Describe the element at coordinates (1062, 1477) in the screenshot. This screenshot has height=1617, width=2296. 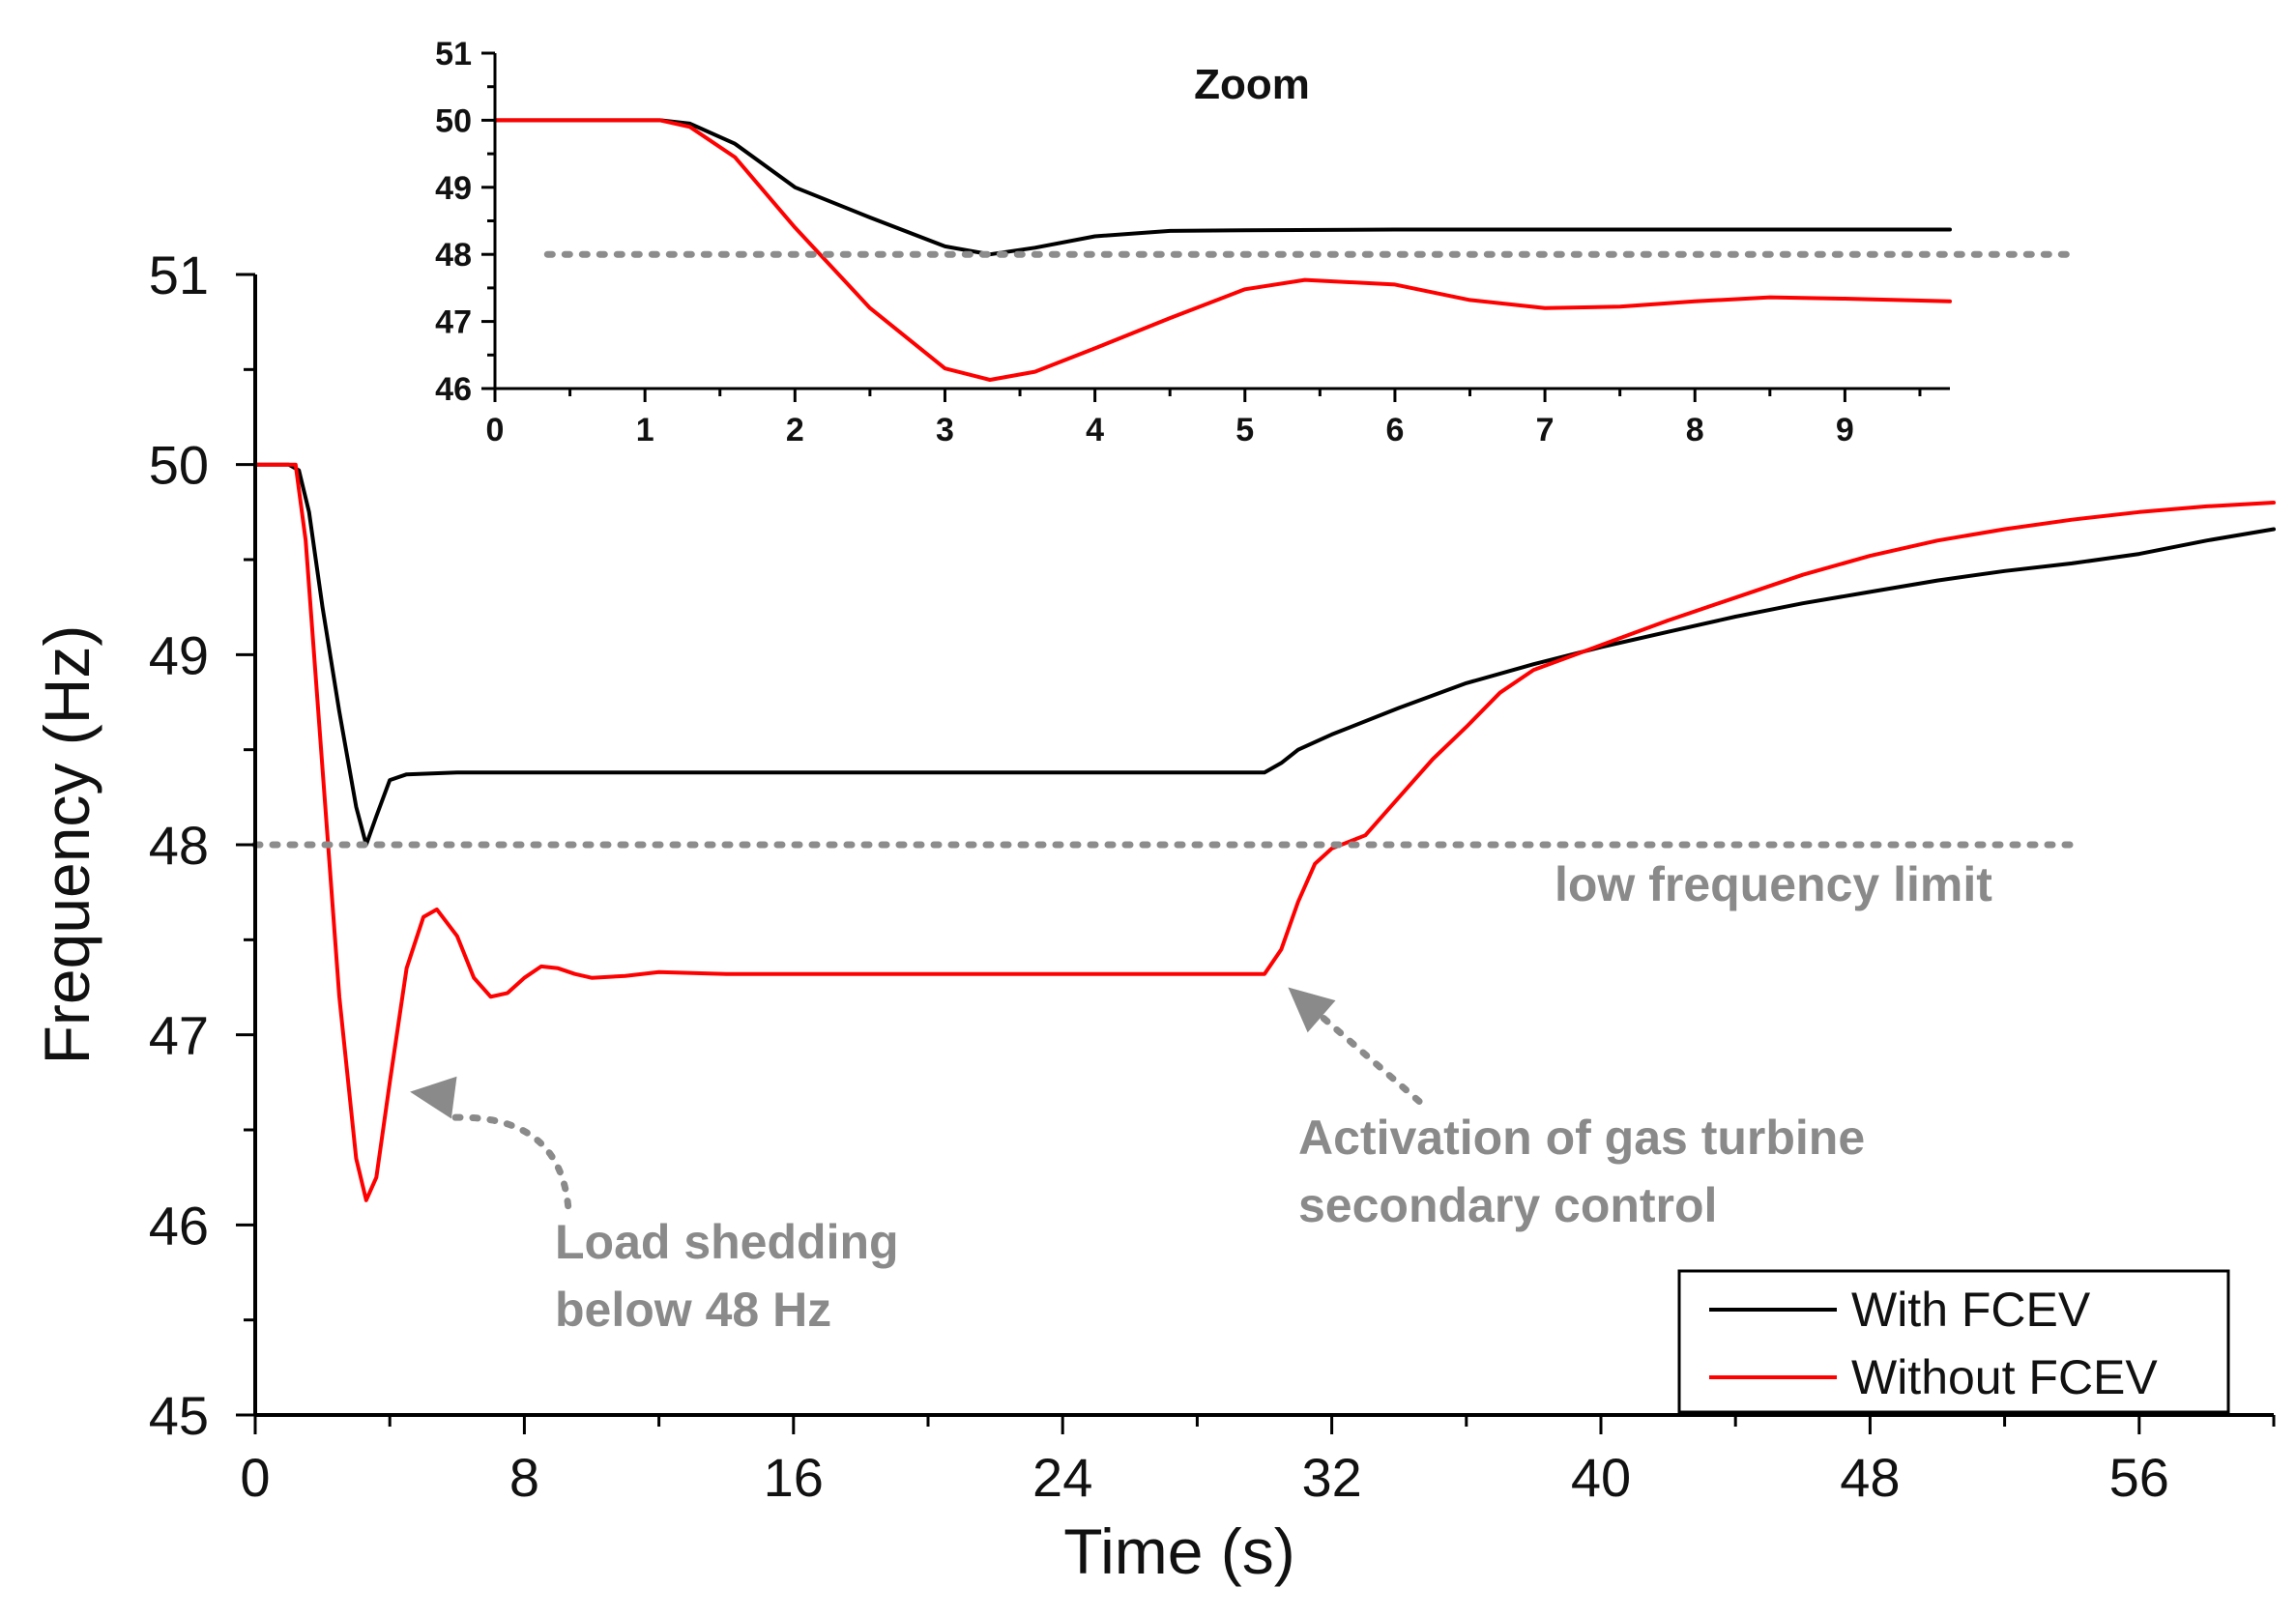
I see `main-x-tick-label-24: 24` at that location.